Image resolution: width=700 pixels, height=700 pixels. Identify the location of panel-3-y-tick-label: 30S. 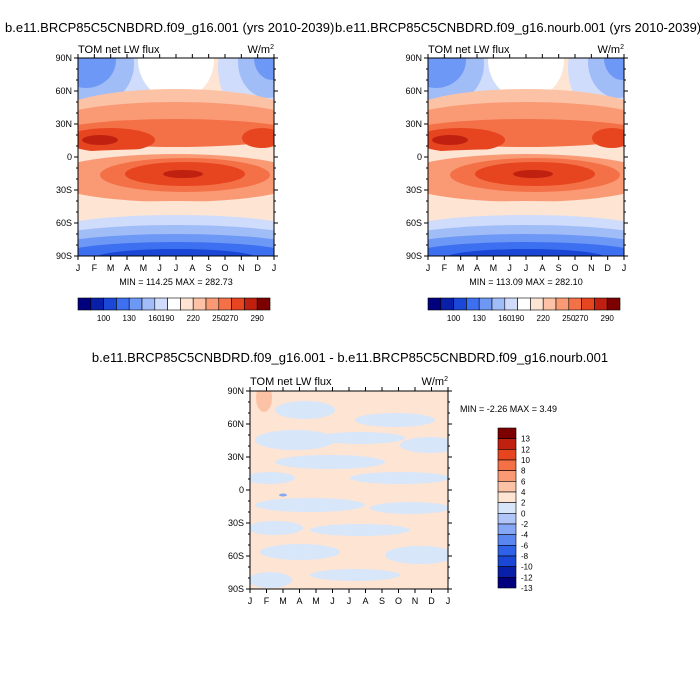
(236, 523).